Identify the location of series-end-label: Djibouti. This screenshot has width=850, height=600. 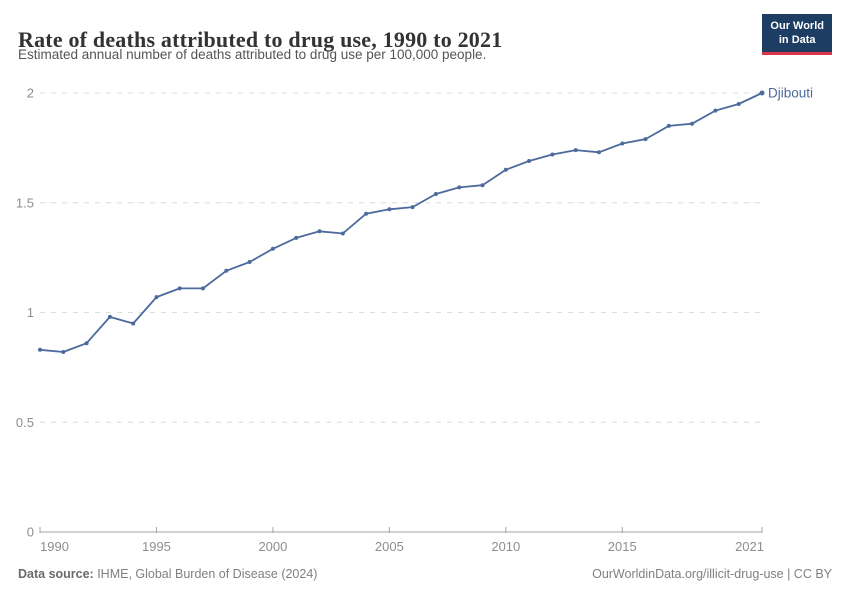
(790, 93).